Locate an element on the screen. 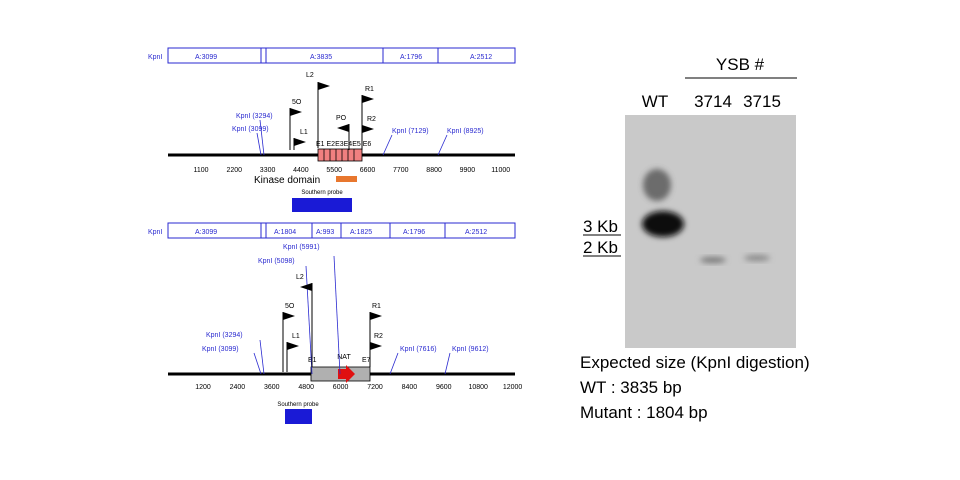 This screenshot has height=480, width=960. scale-tick: 9600 is located at coordinates (444, 387).